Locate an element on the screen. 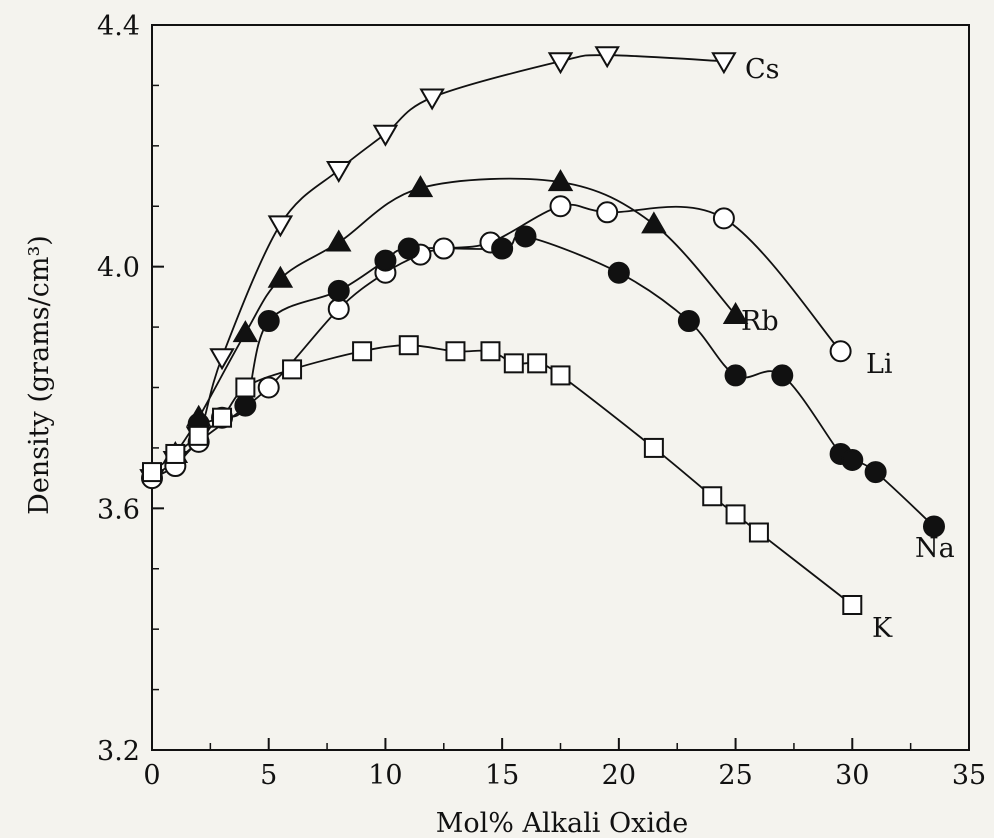  series-label-k: K is located at coordinates (882, 628).